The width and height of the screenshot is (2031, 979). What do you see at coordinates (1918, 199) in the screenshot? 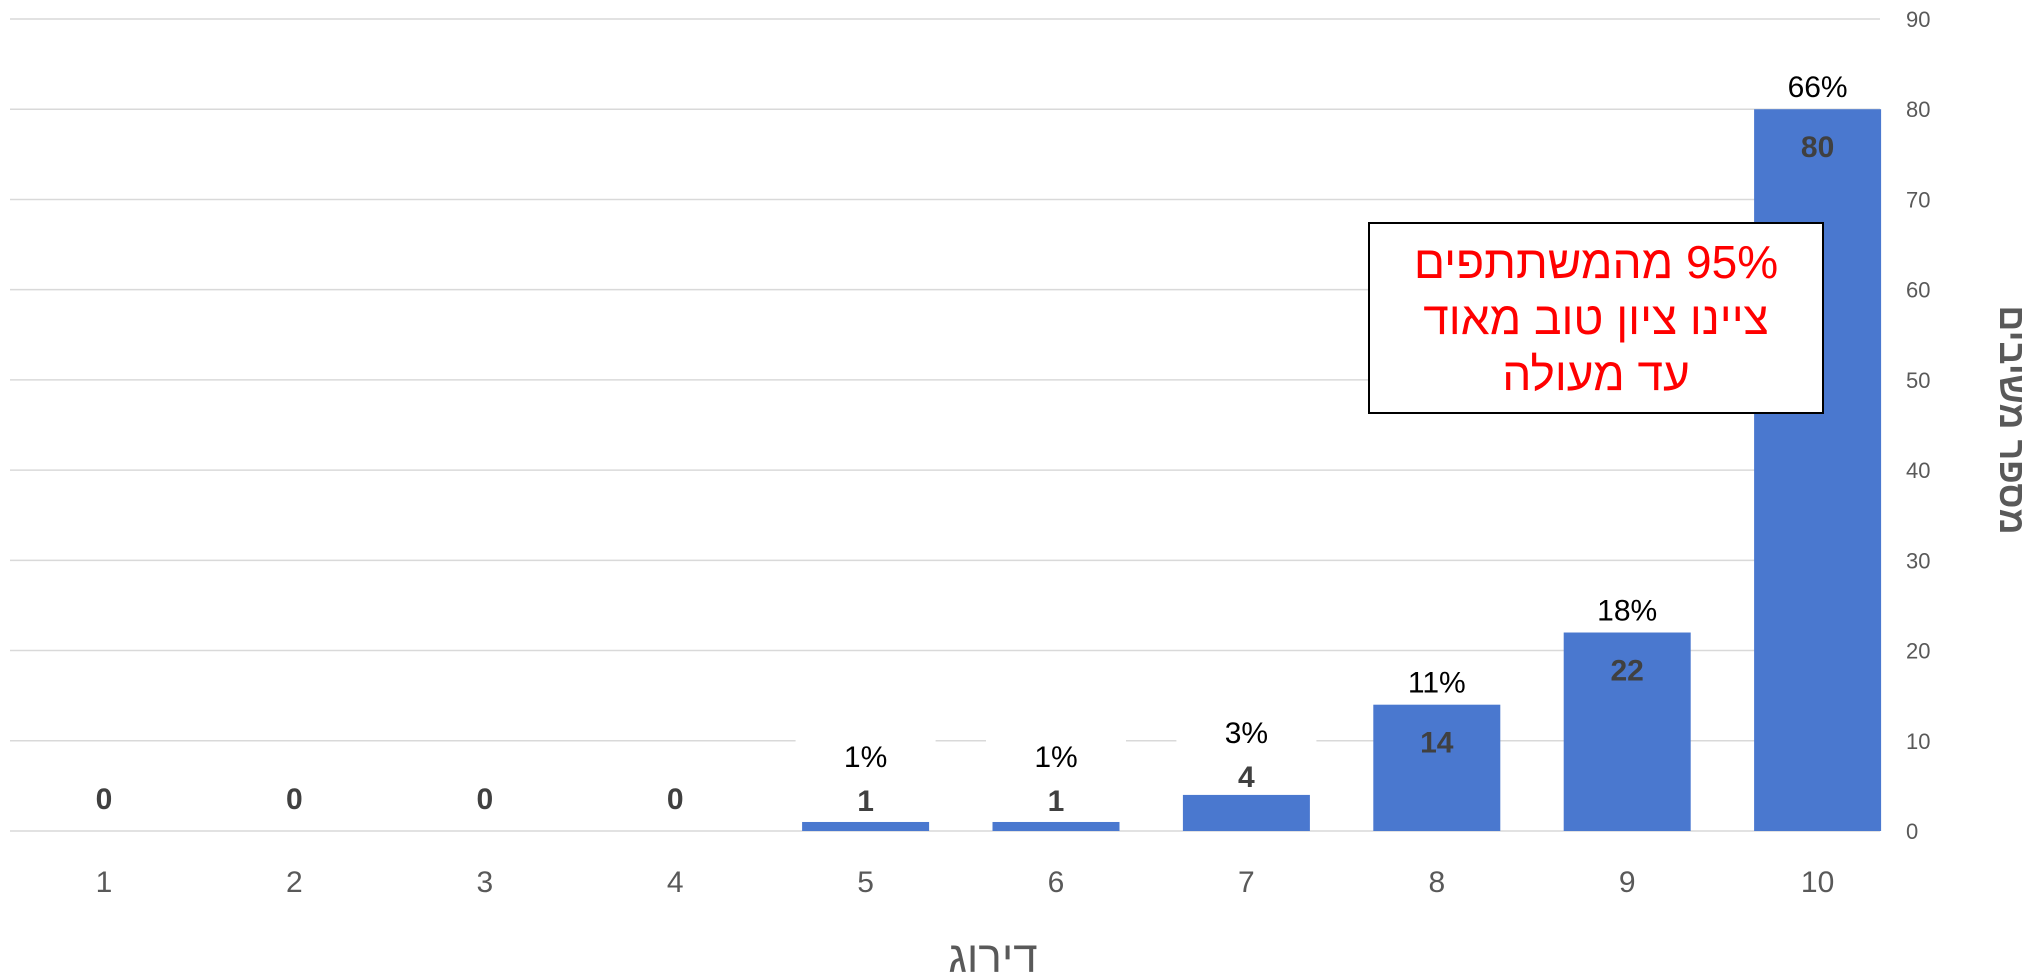
I see `y-tick-label: 70` at bounding box center [1918, 199].